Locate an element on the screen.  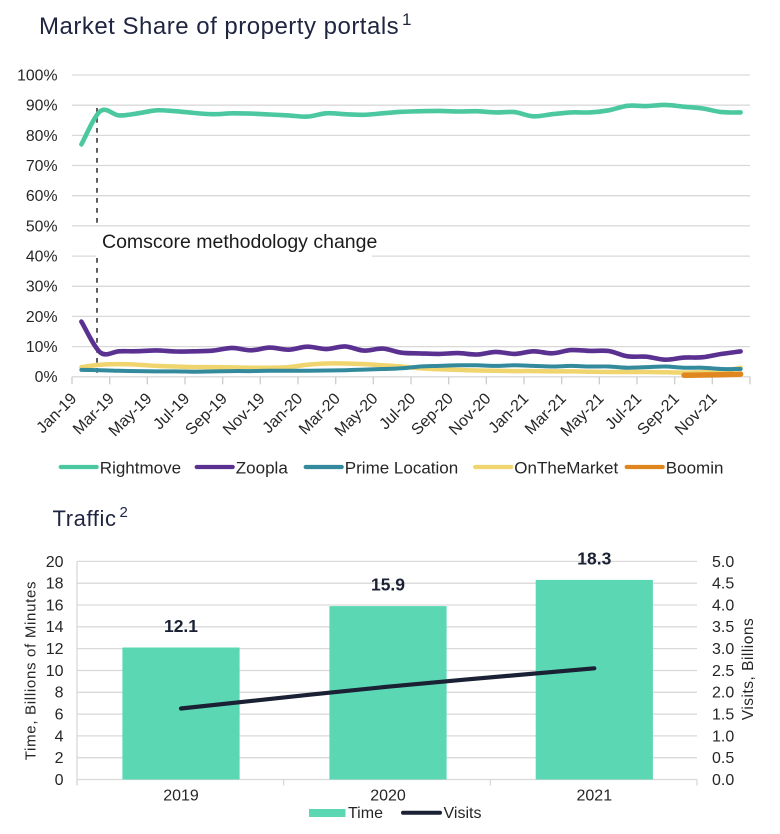
svg-text: 100% is located at coordinates (37, 75).